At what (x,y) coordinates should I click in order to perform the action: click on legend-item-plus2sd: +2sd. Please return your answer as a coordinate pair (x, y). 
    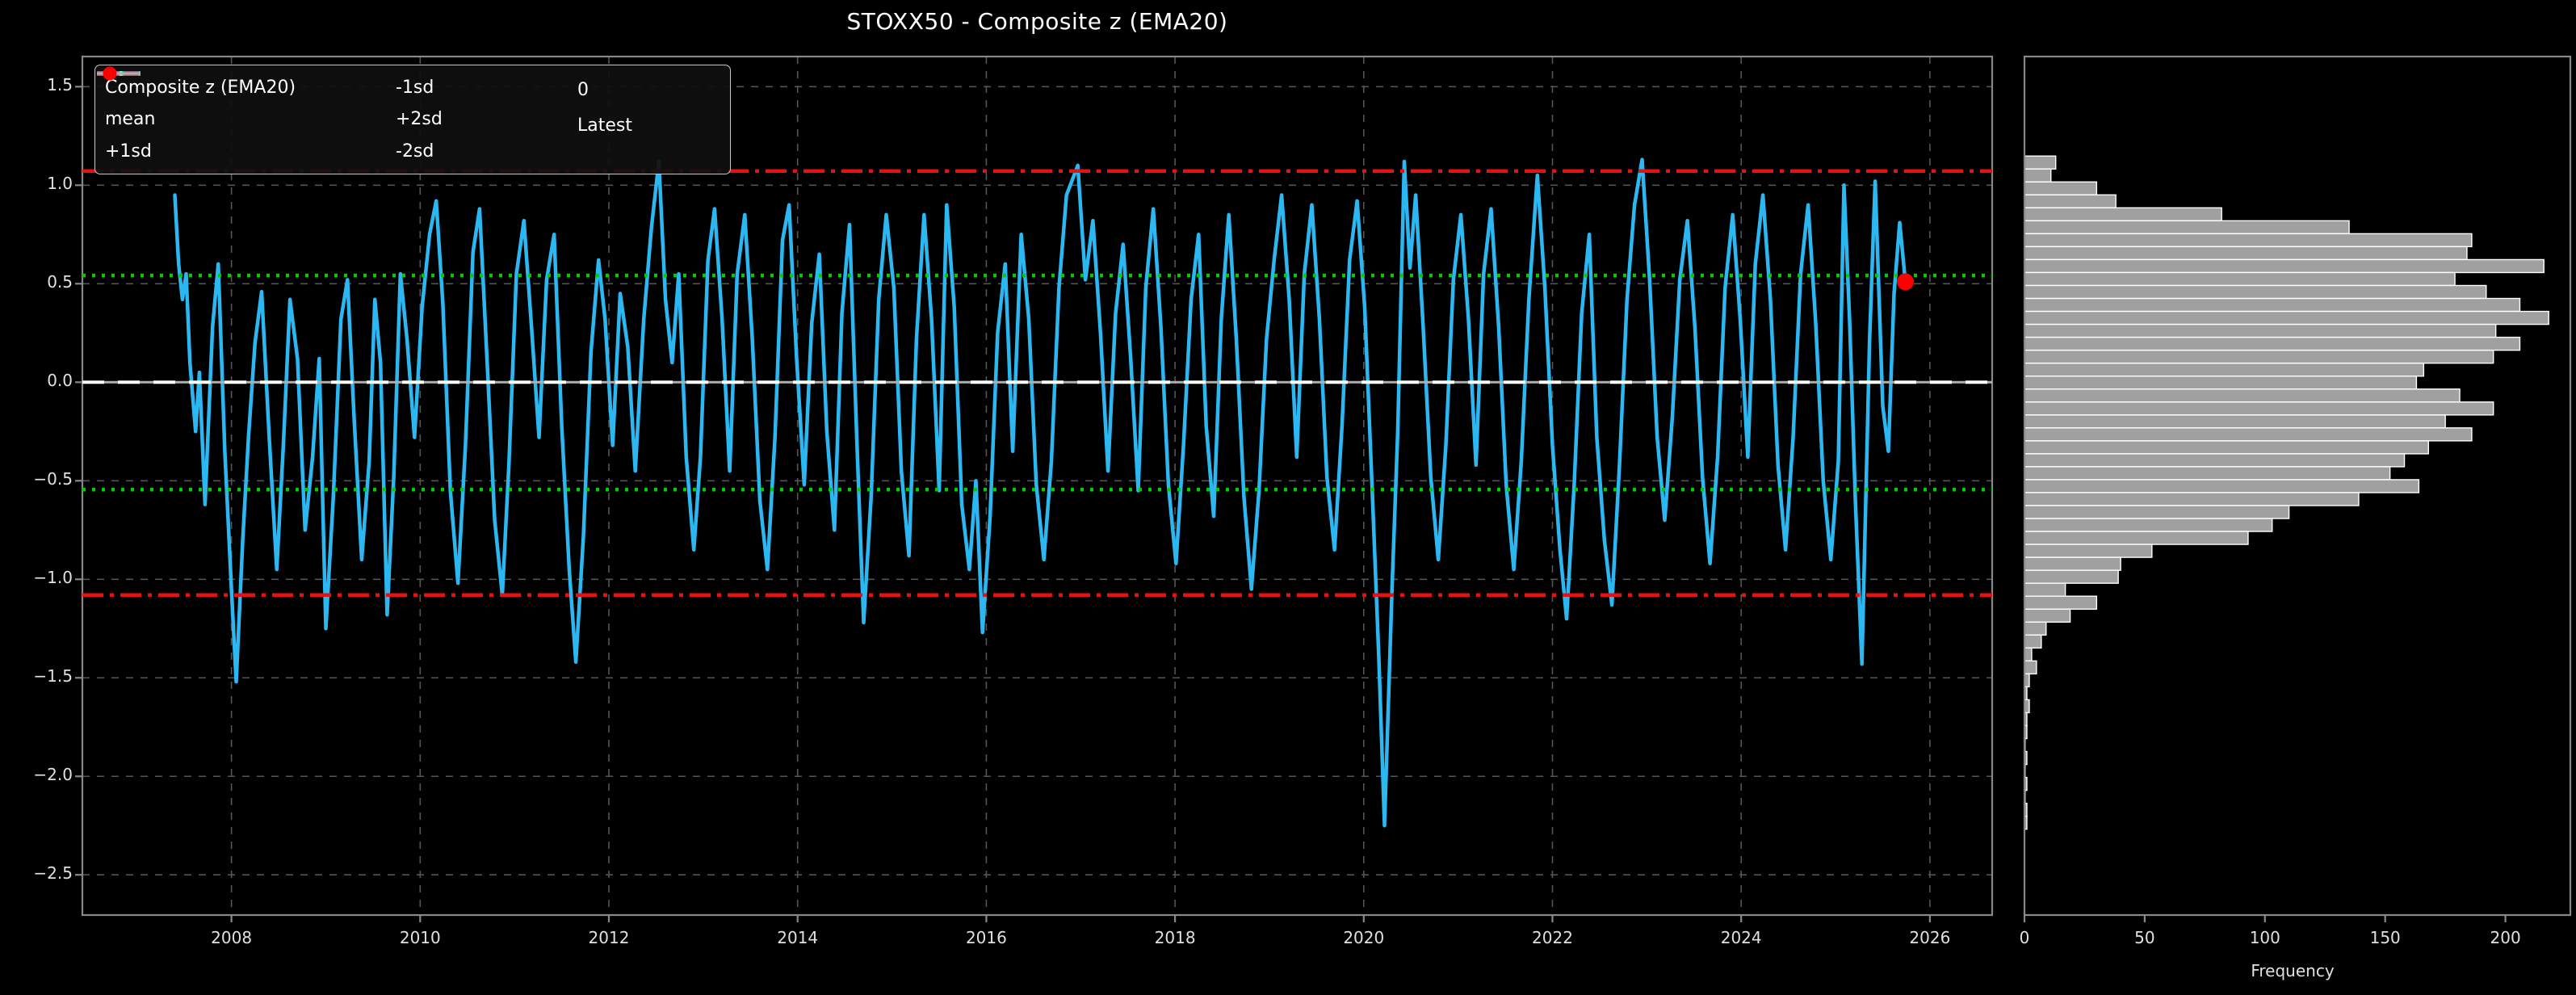
    Looking at the image, I should click on (337, 103).